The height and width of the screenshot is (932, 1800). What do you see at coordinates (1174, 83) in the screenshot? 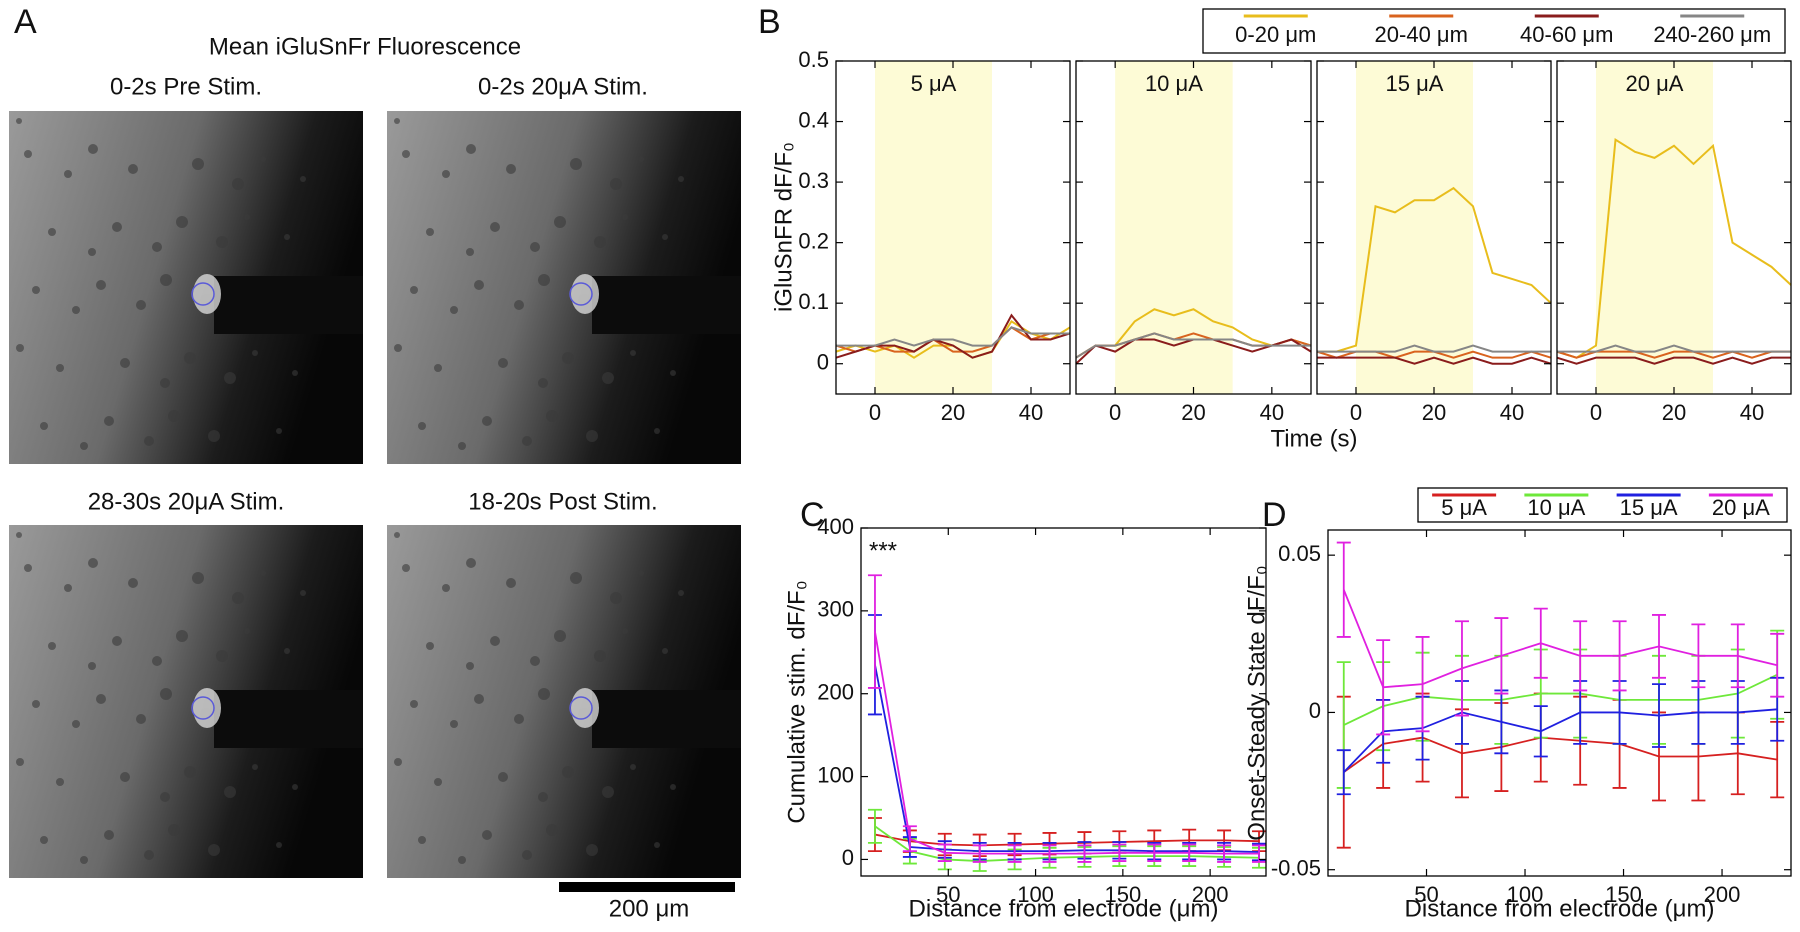
I see `condition-label: 10 μA` at bounding box center [1174, 83].